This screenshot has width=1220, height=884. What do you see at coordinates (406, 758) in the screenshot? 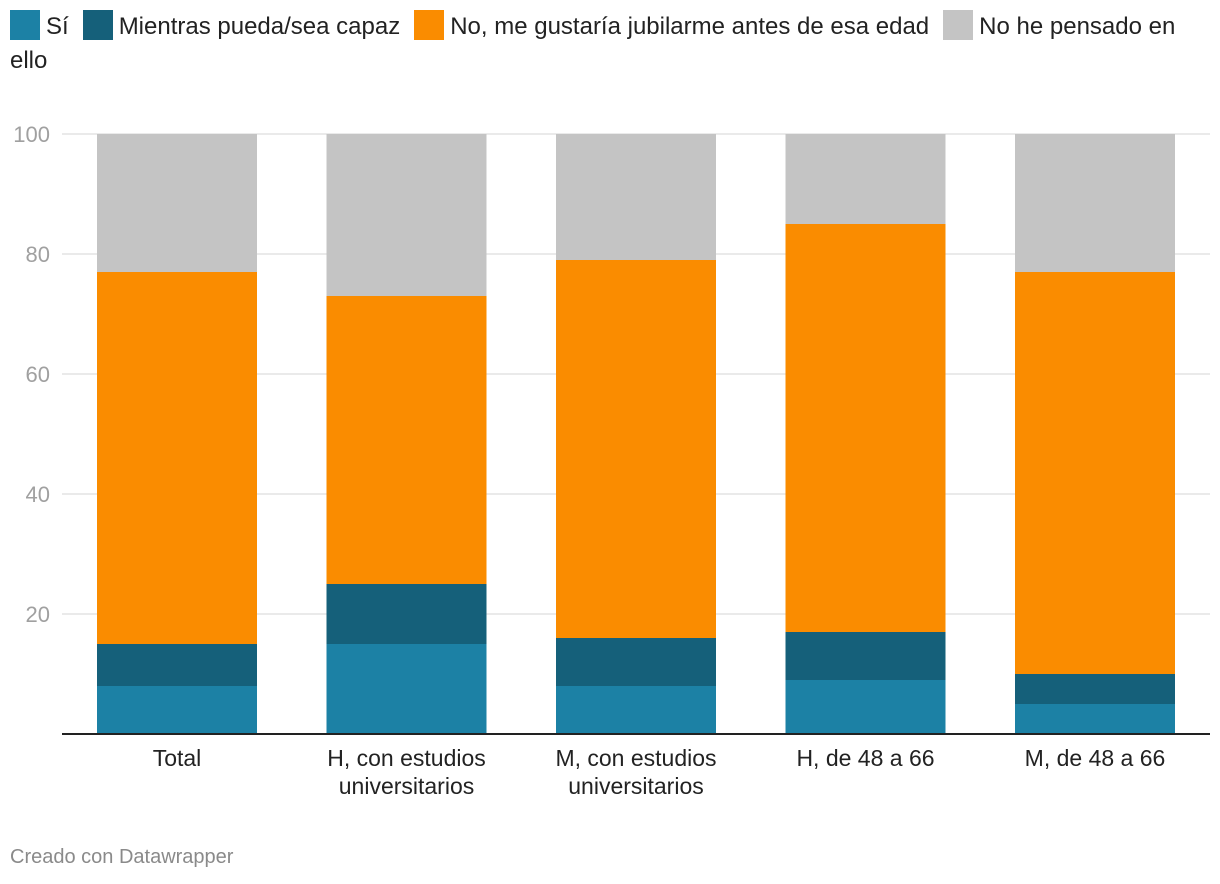
I see `x-tick-label-1-line-0: H, con estudios` at bounding box center [406, 758].